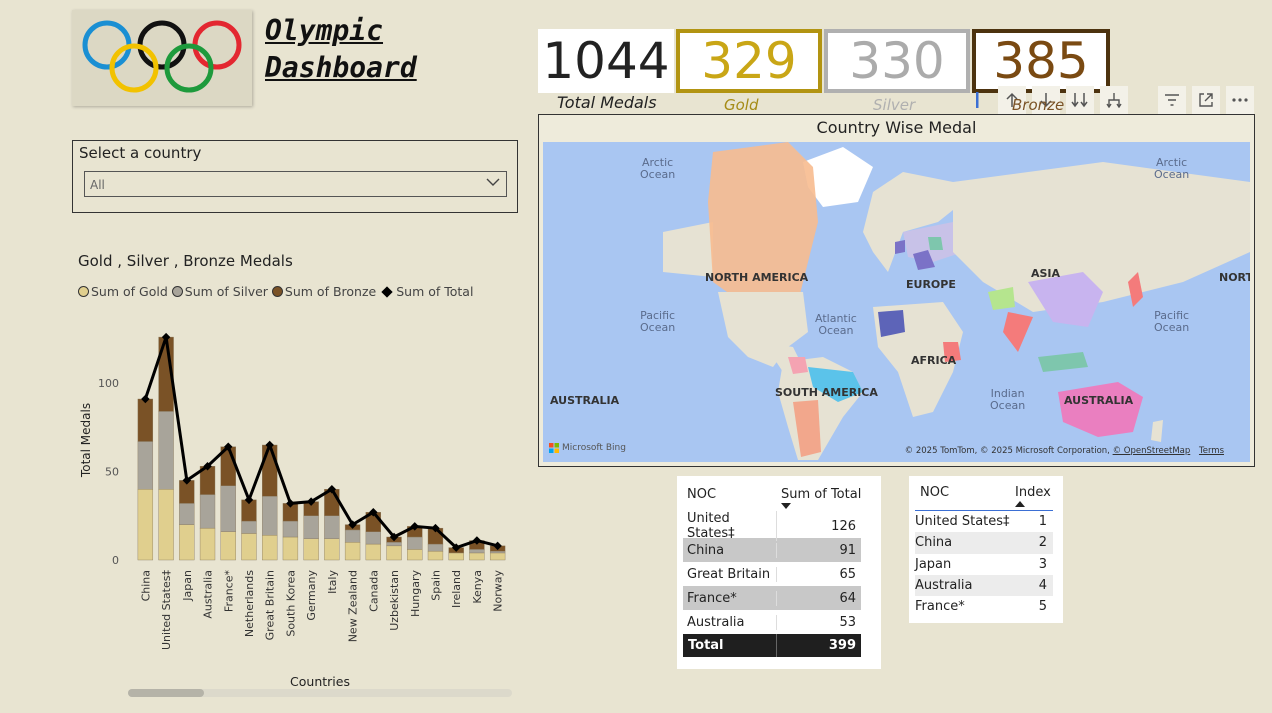 The width and height of the screenshot is (1272, 713). What do you see at coordinates (838, 177) in the screenshot?
I see `greenland` at bounding box center [838, 177].